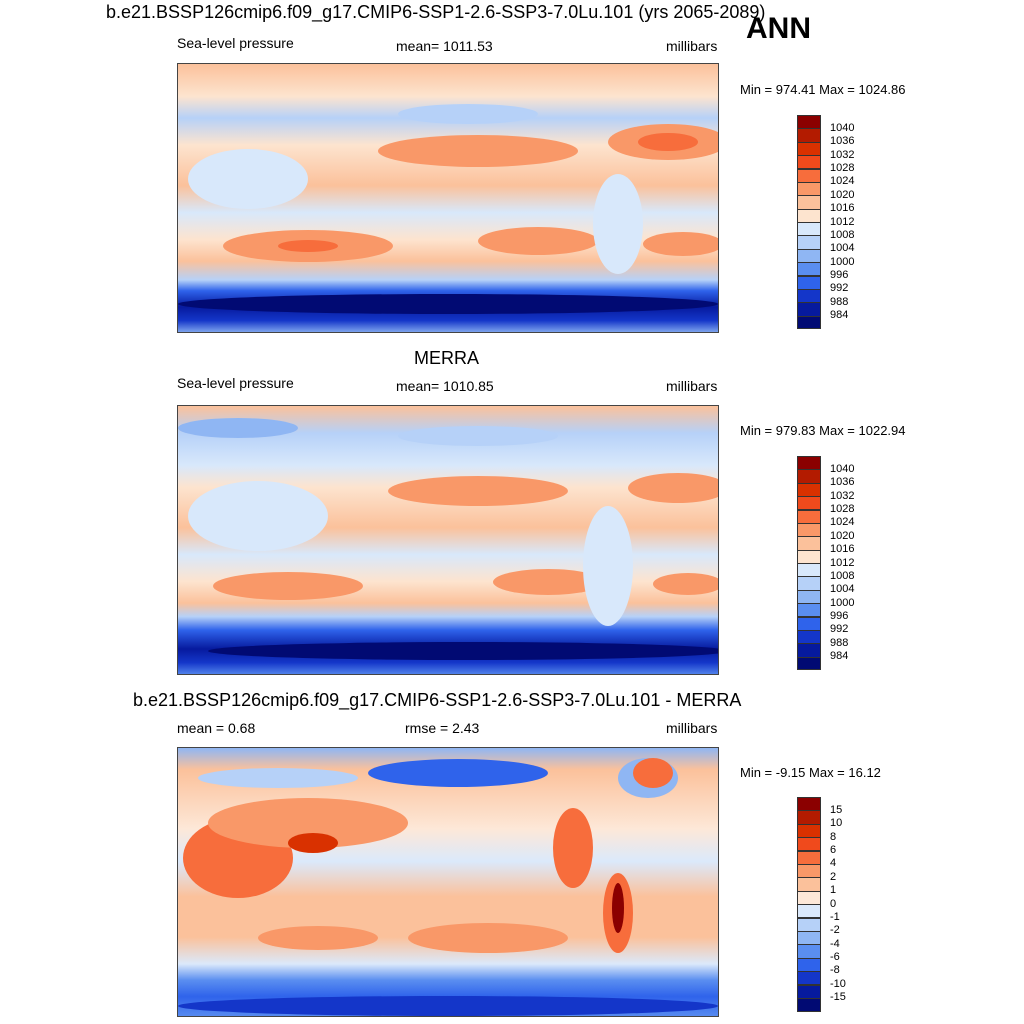 This screenshot has height=1024, width=1024. Describe the element at coordinates (842, 155) in the screenshot. I see `panel-1-colorbar-label: 1032` at that location.